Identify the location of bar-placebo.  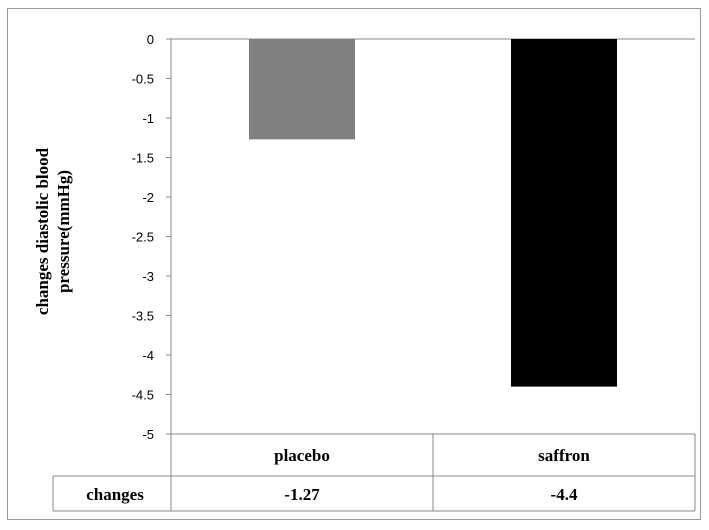
(302, 89).